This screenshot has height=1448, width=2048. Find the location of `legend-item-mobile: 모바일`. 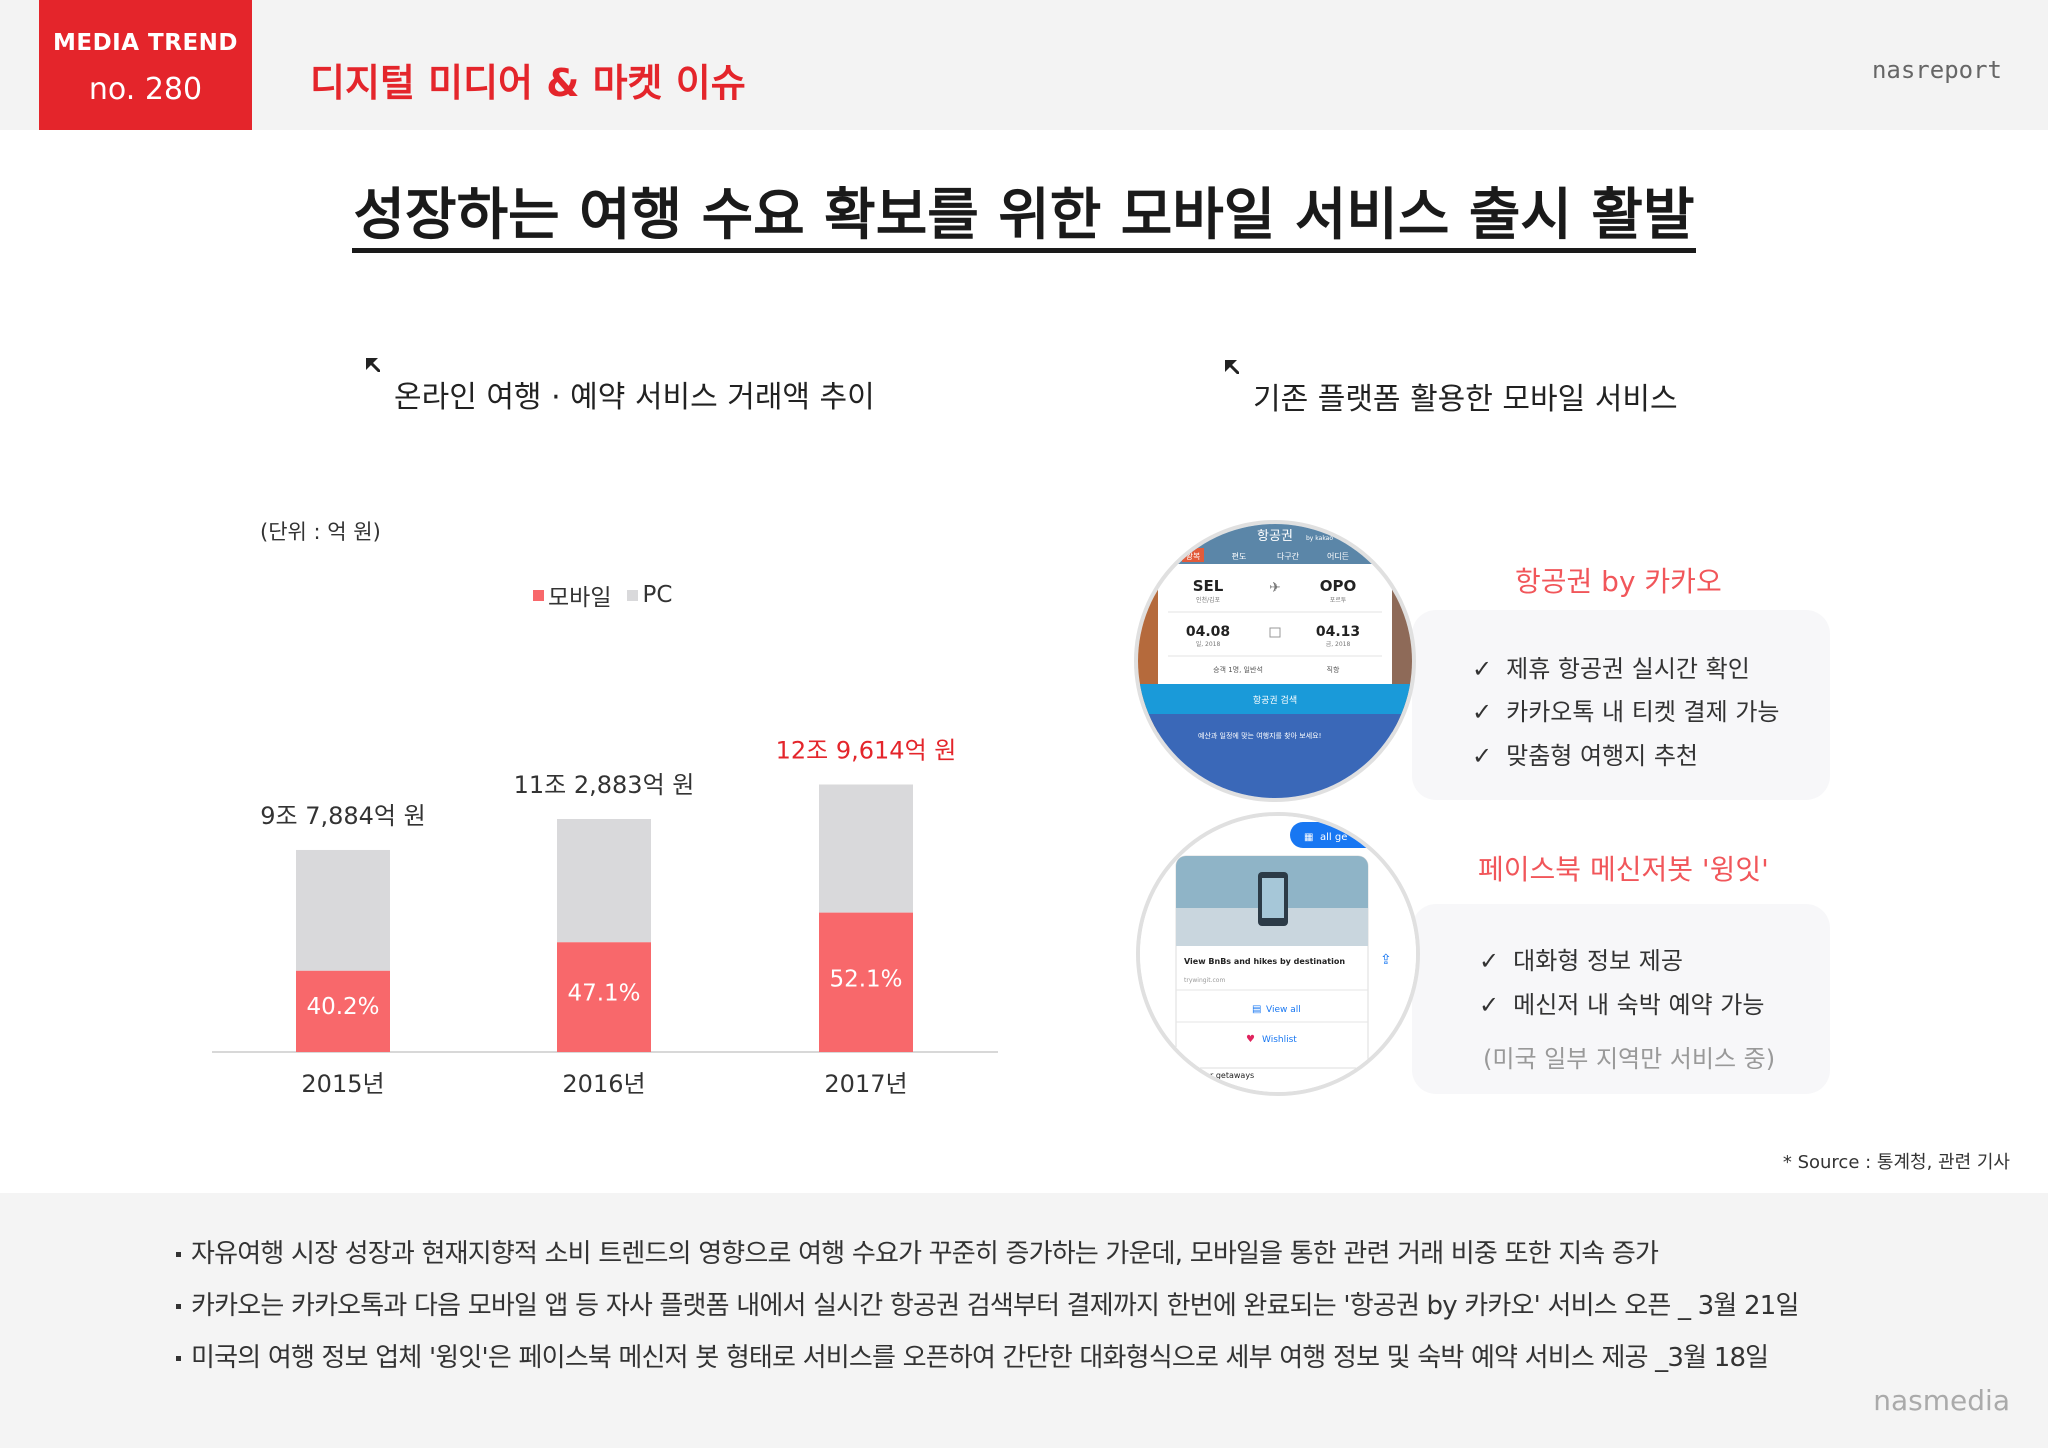

legend-item-mobile: 모바일 is located at coordinates (572, 595).